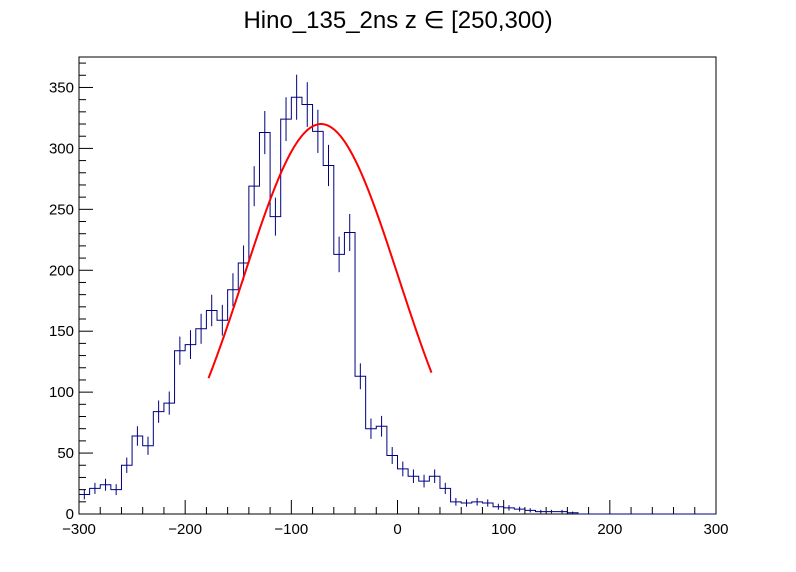  What do you see at coordinates (61, 392) in the screenshot?
I see `y-tick-label: 100` at bounding box center [61, 392].